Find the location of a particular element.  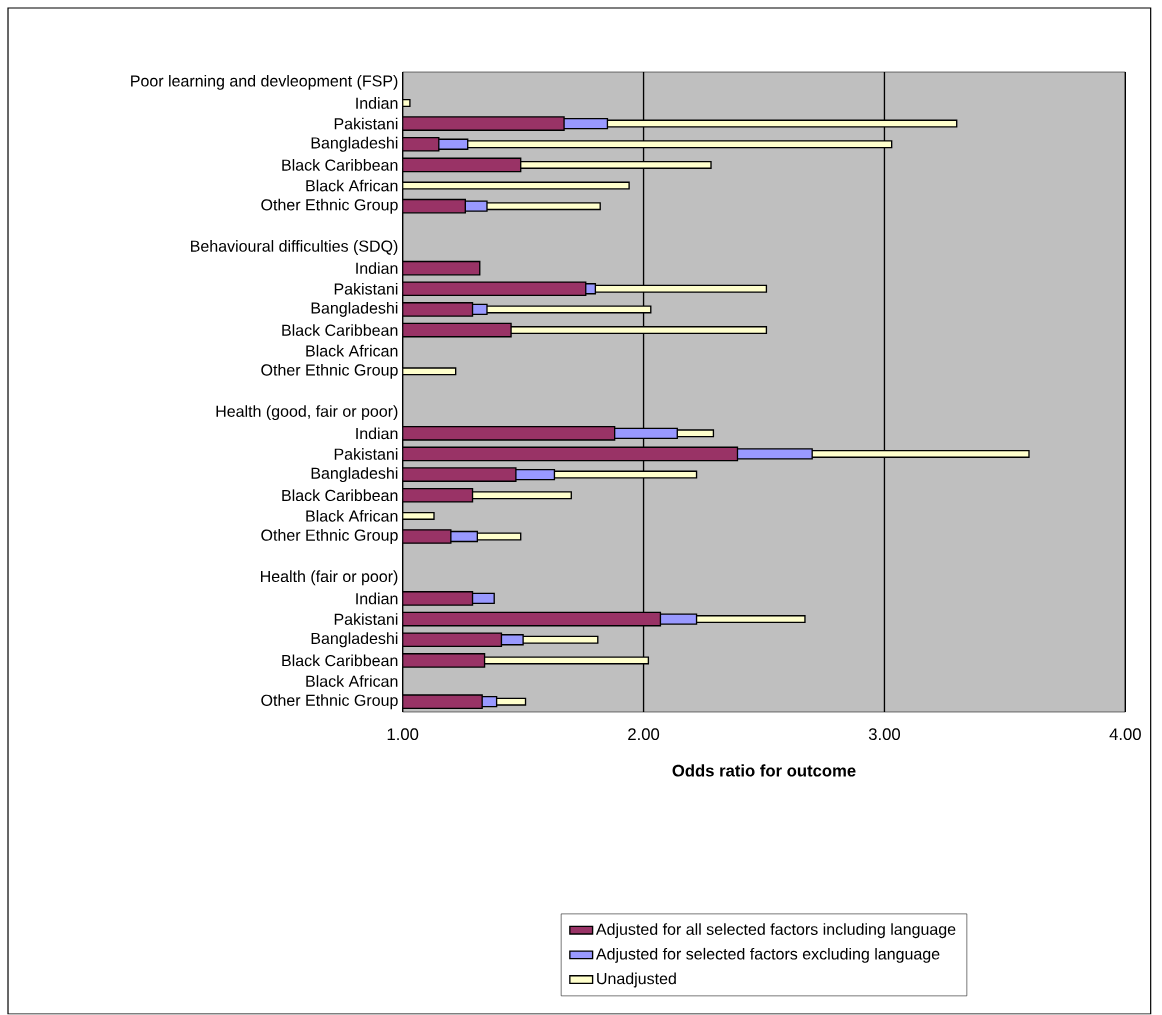

x-tick-label: 1.00 is located at coordinates (403, 734).